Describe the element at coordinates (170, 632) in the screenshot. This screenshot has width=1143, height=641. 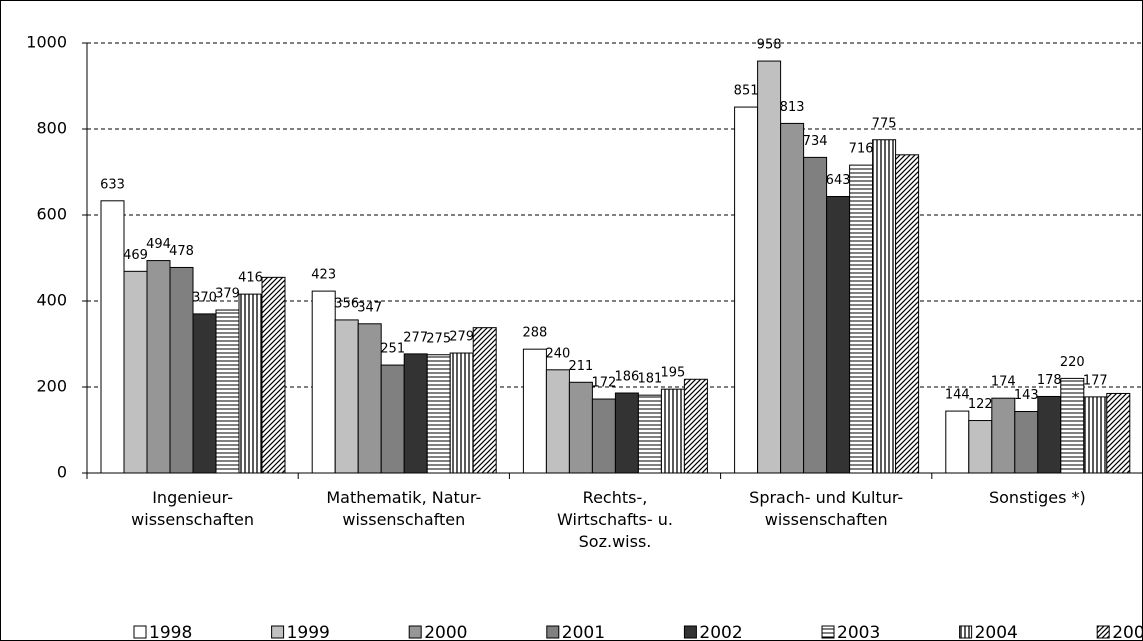
I see `legend-label: 1998` at that location.